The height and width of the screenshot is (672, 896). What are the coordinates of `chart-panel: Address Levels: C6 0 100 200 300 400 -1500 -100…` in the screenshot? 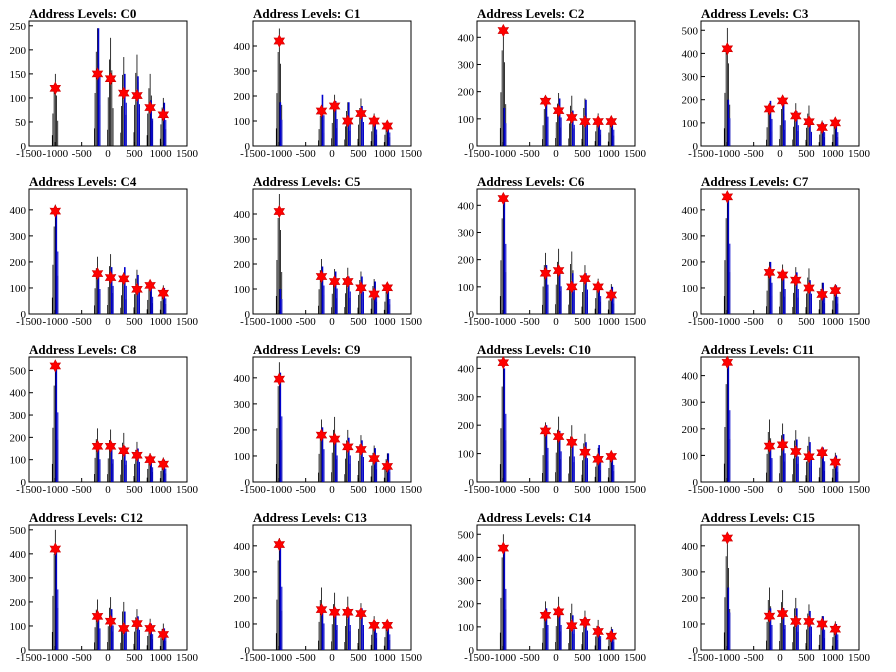 It's located at (552, 251).